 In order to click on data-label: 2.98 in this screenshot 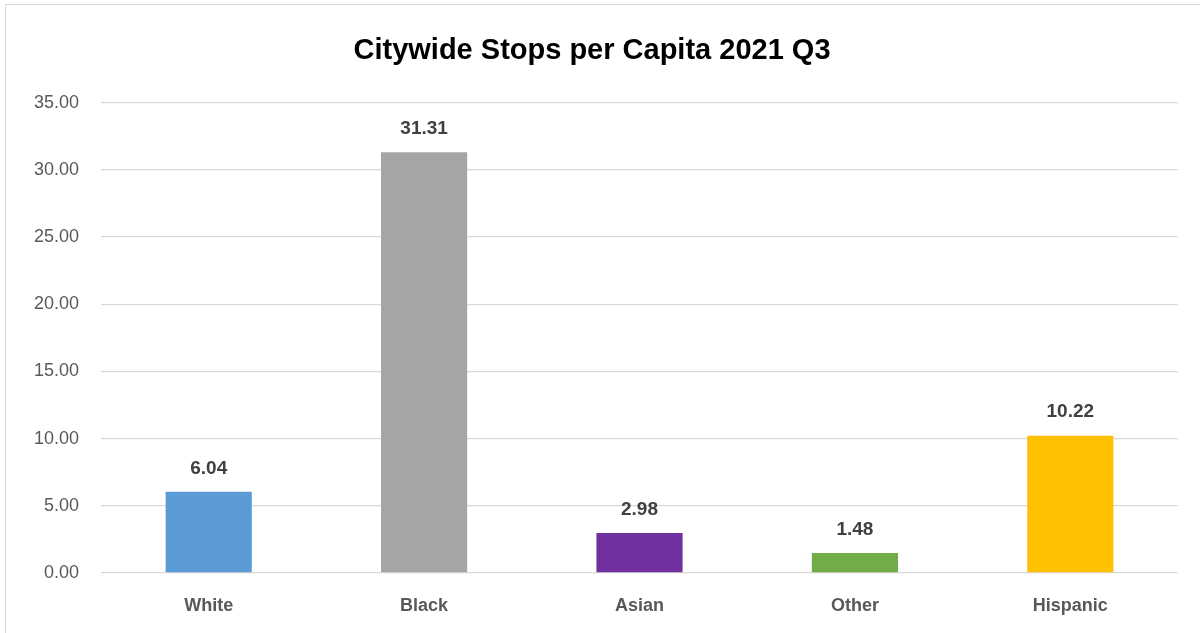, I will do `click(639, 508)`.